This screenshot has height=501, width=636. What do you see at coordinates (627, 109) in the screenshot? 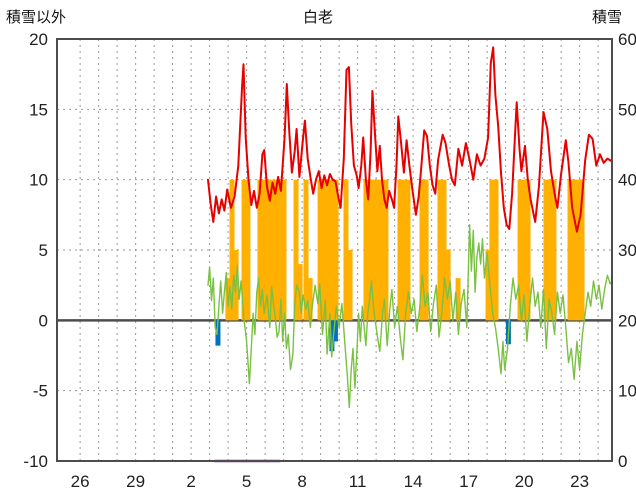
I see `svg-text: 50` at bounding box center [627, 109].